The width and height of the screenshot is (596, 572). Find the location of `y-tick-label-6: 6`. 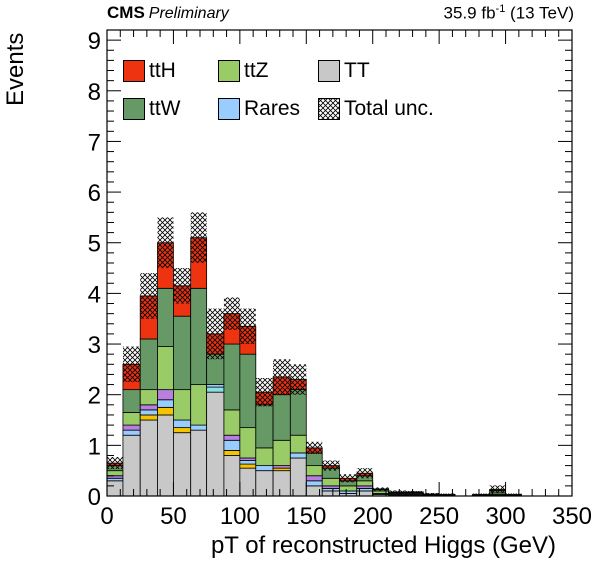

y-tick-label-6: 6 is located at coordinates (94, 193).